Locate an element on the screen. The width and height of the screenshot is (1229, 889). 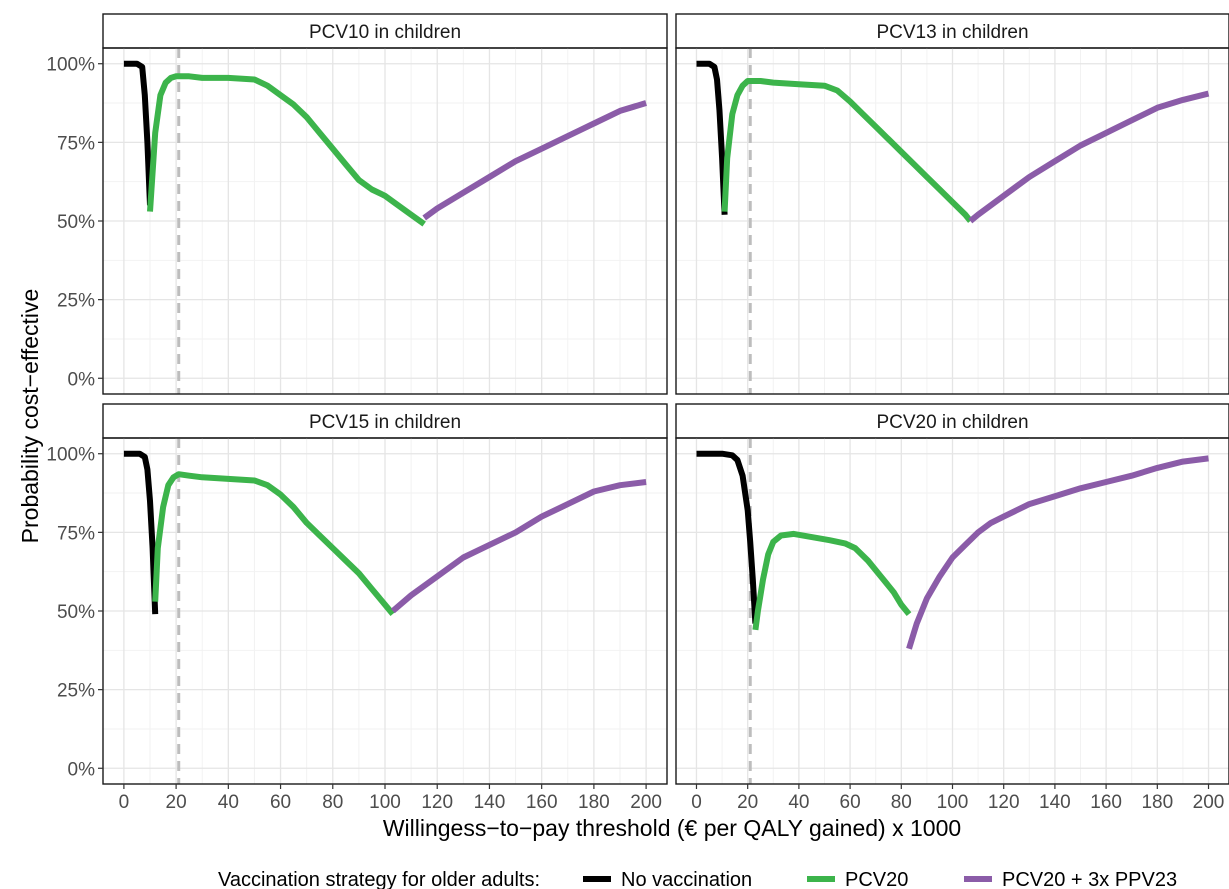
legend-label: No vaccination is located at coordinates (686, 879).